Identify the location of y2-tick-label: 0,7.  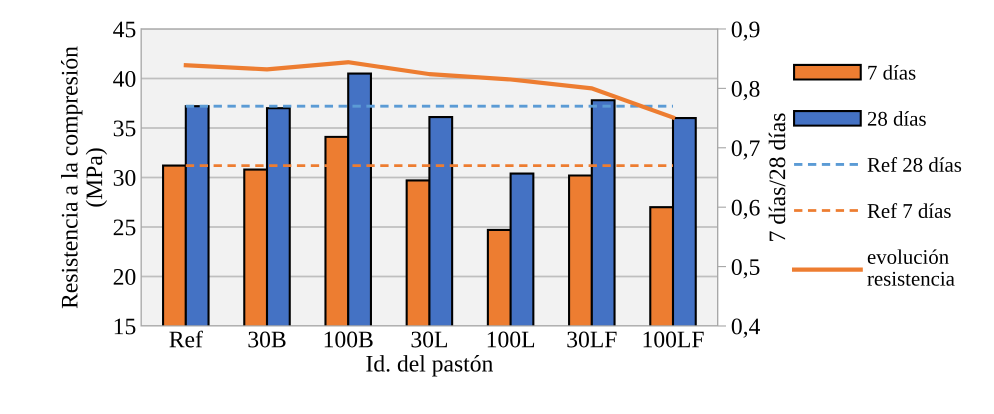
(746, 150).